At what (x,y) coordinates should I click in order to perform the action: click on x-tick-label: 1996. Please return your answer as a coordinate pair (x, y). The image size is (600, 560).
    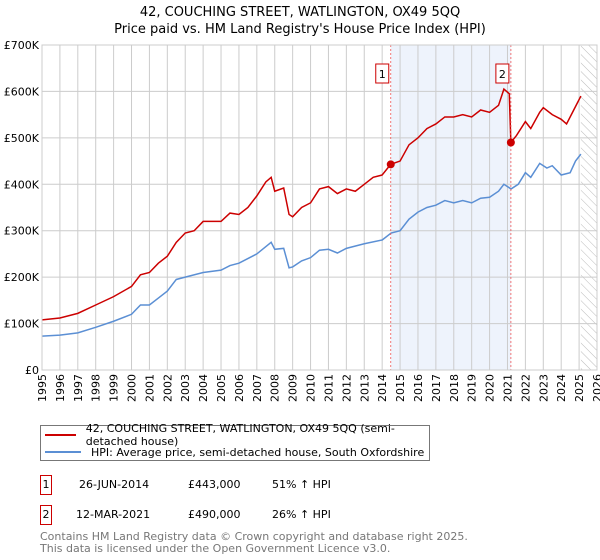
    Looking at the image, I should click on (60, 388).